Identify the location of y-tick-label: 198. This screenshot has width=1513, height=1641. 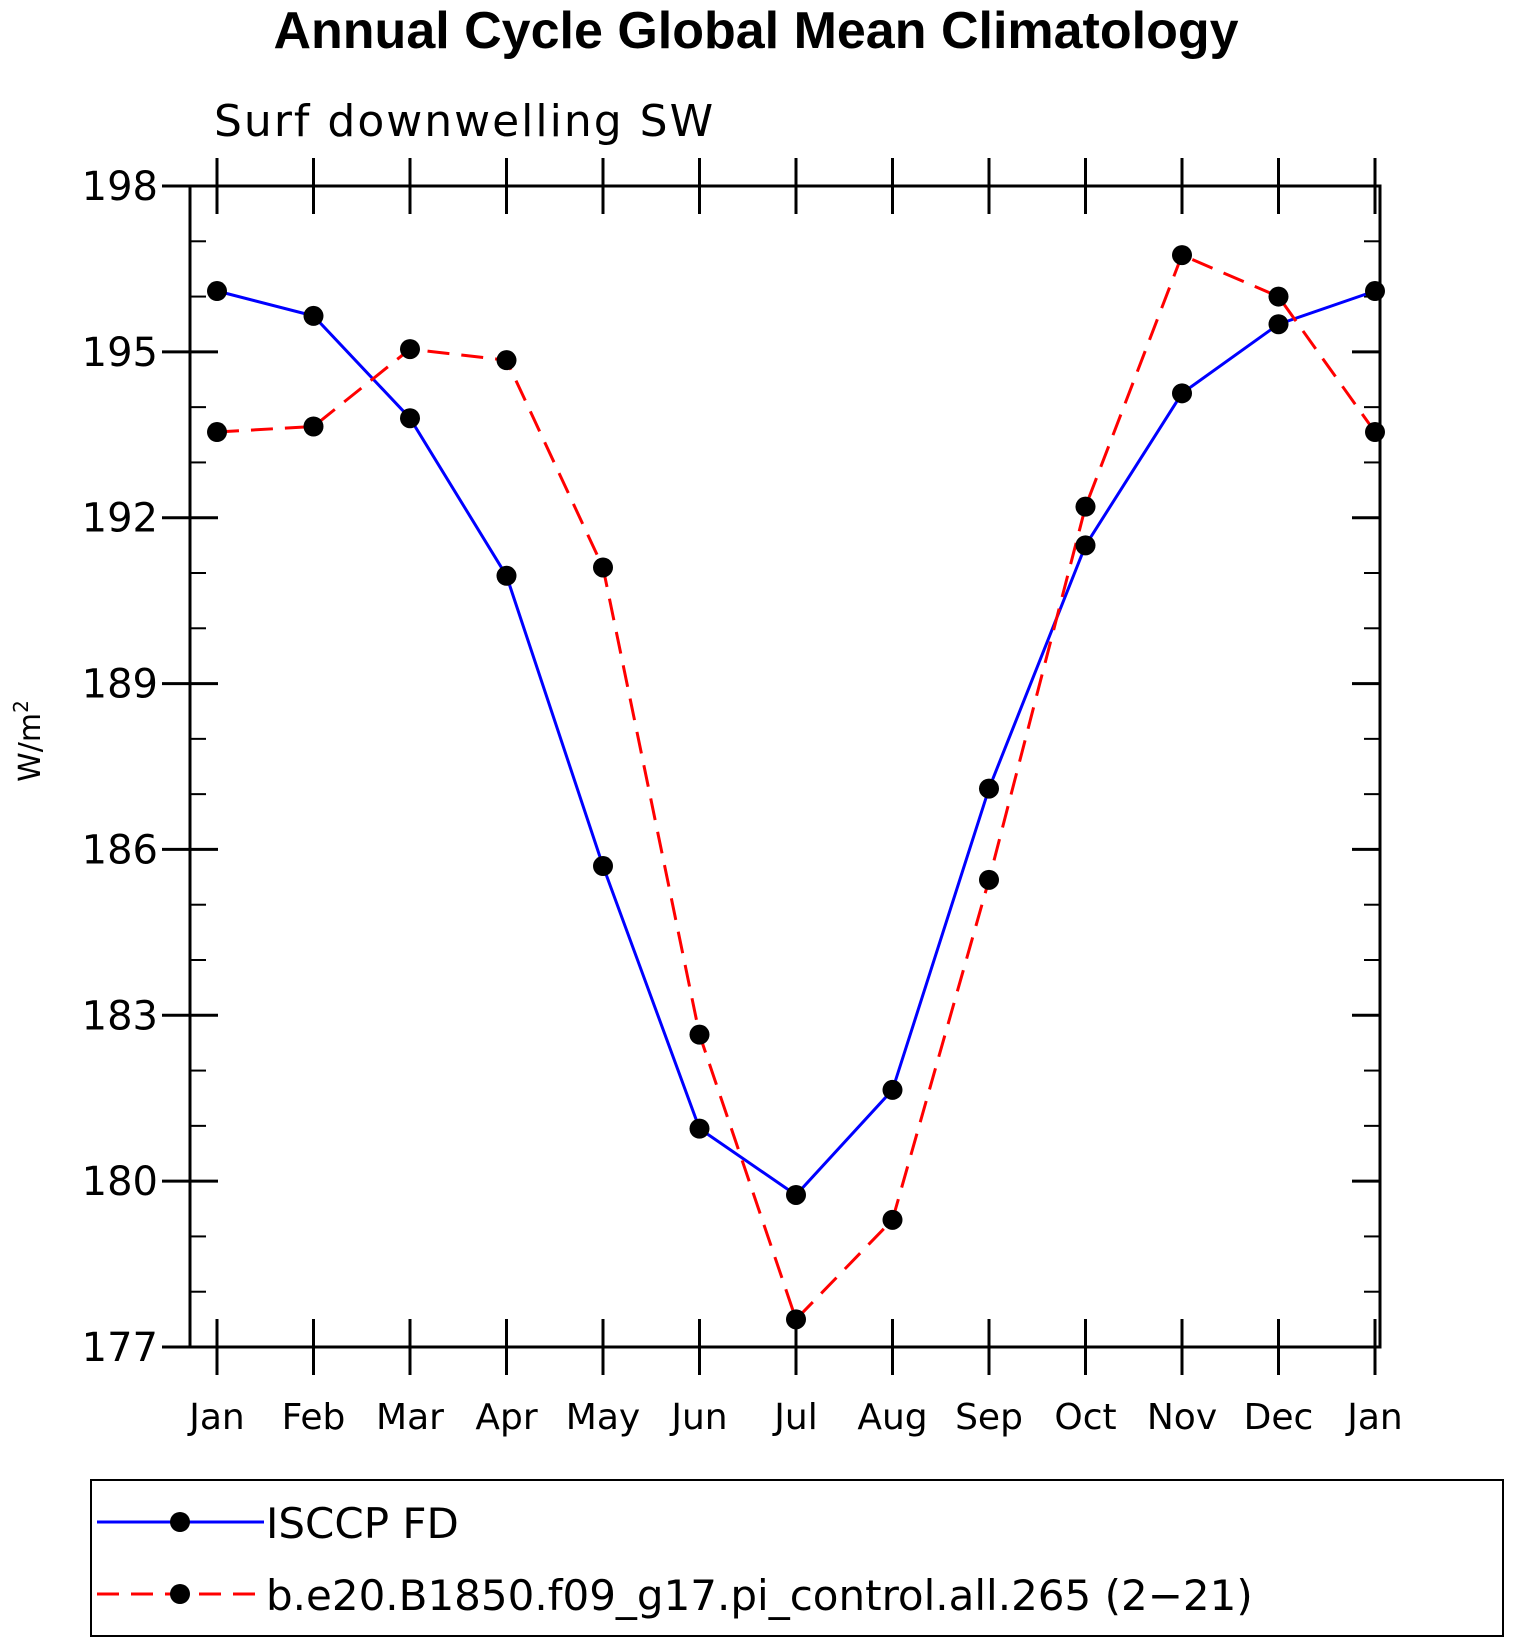
(120, 187).